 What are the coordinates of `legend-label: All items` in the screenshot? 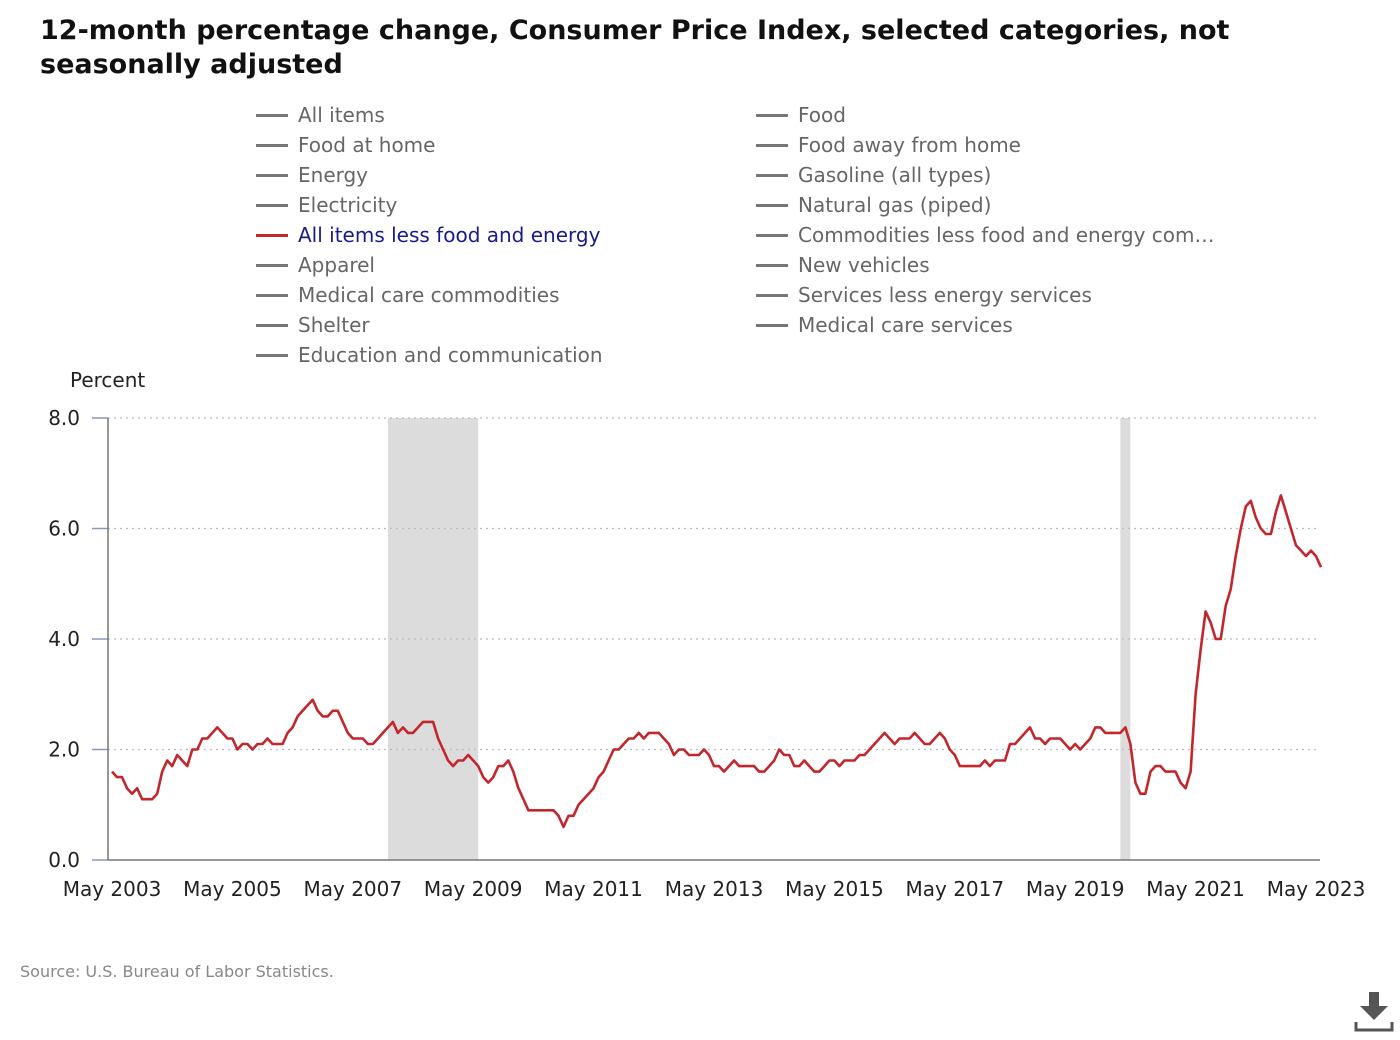 It's located at (341, 115).